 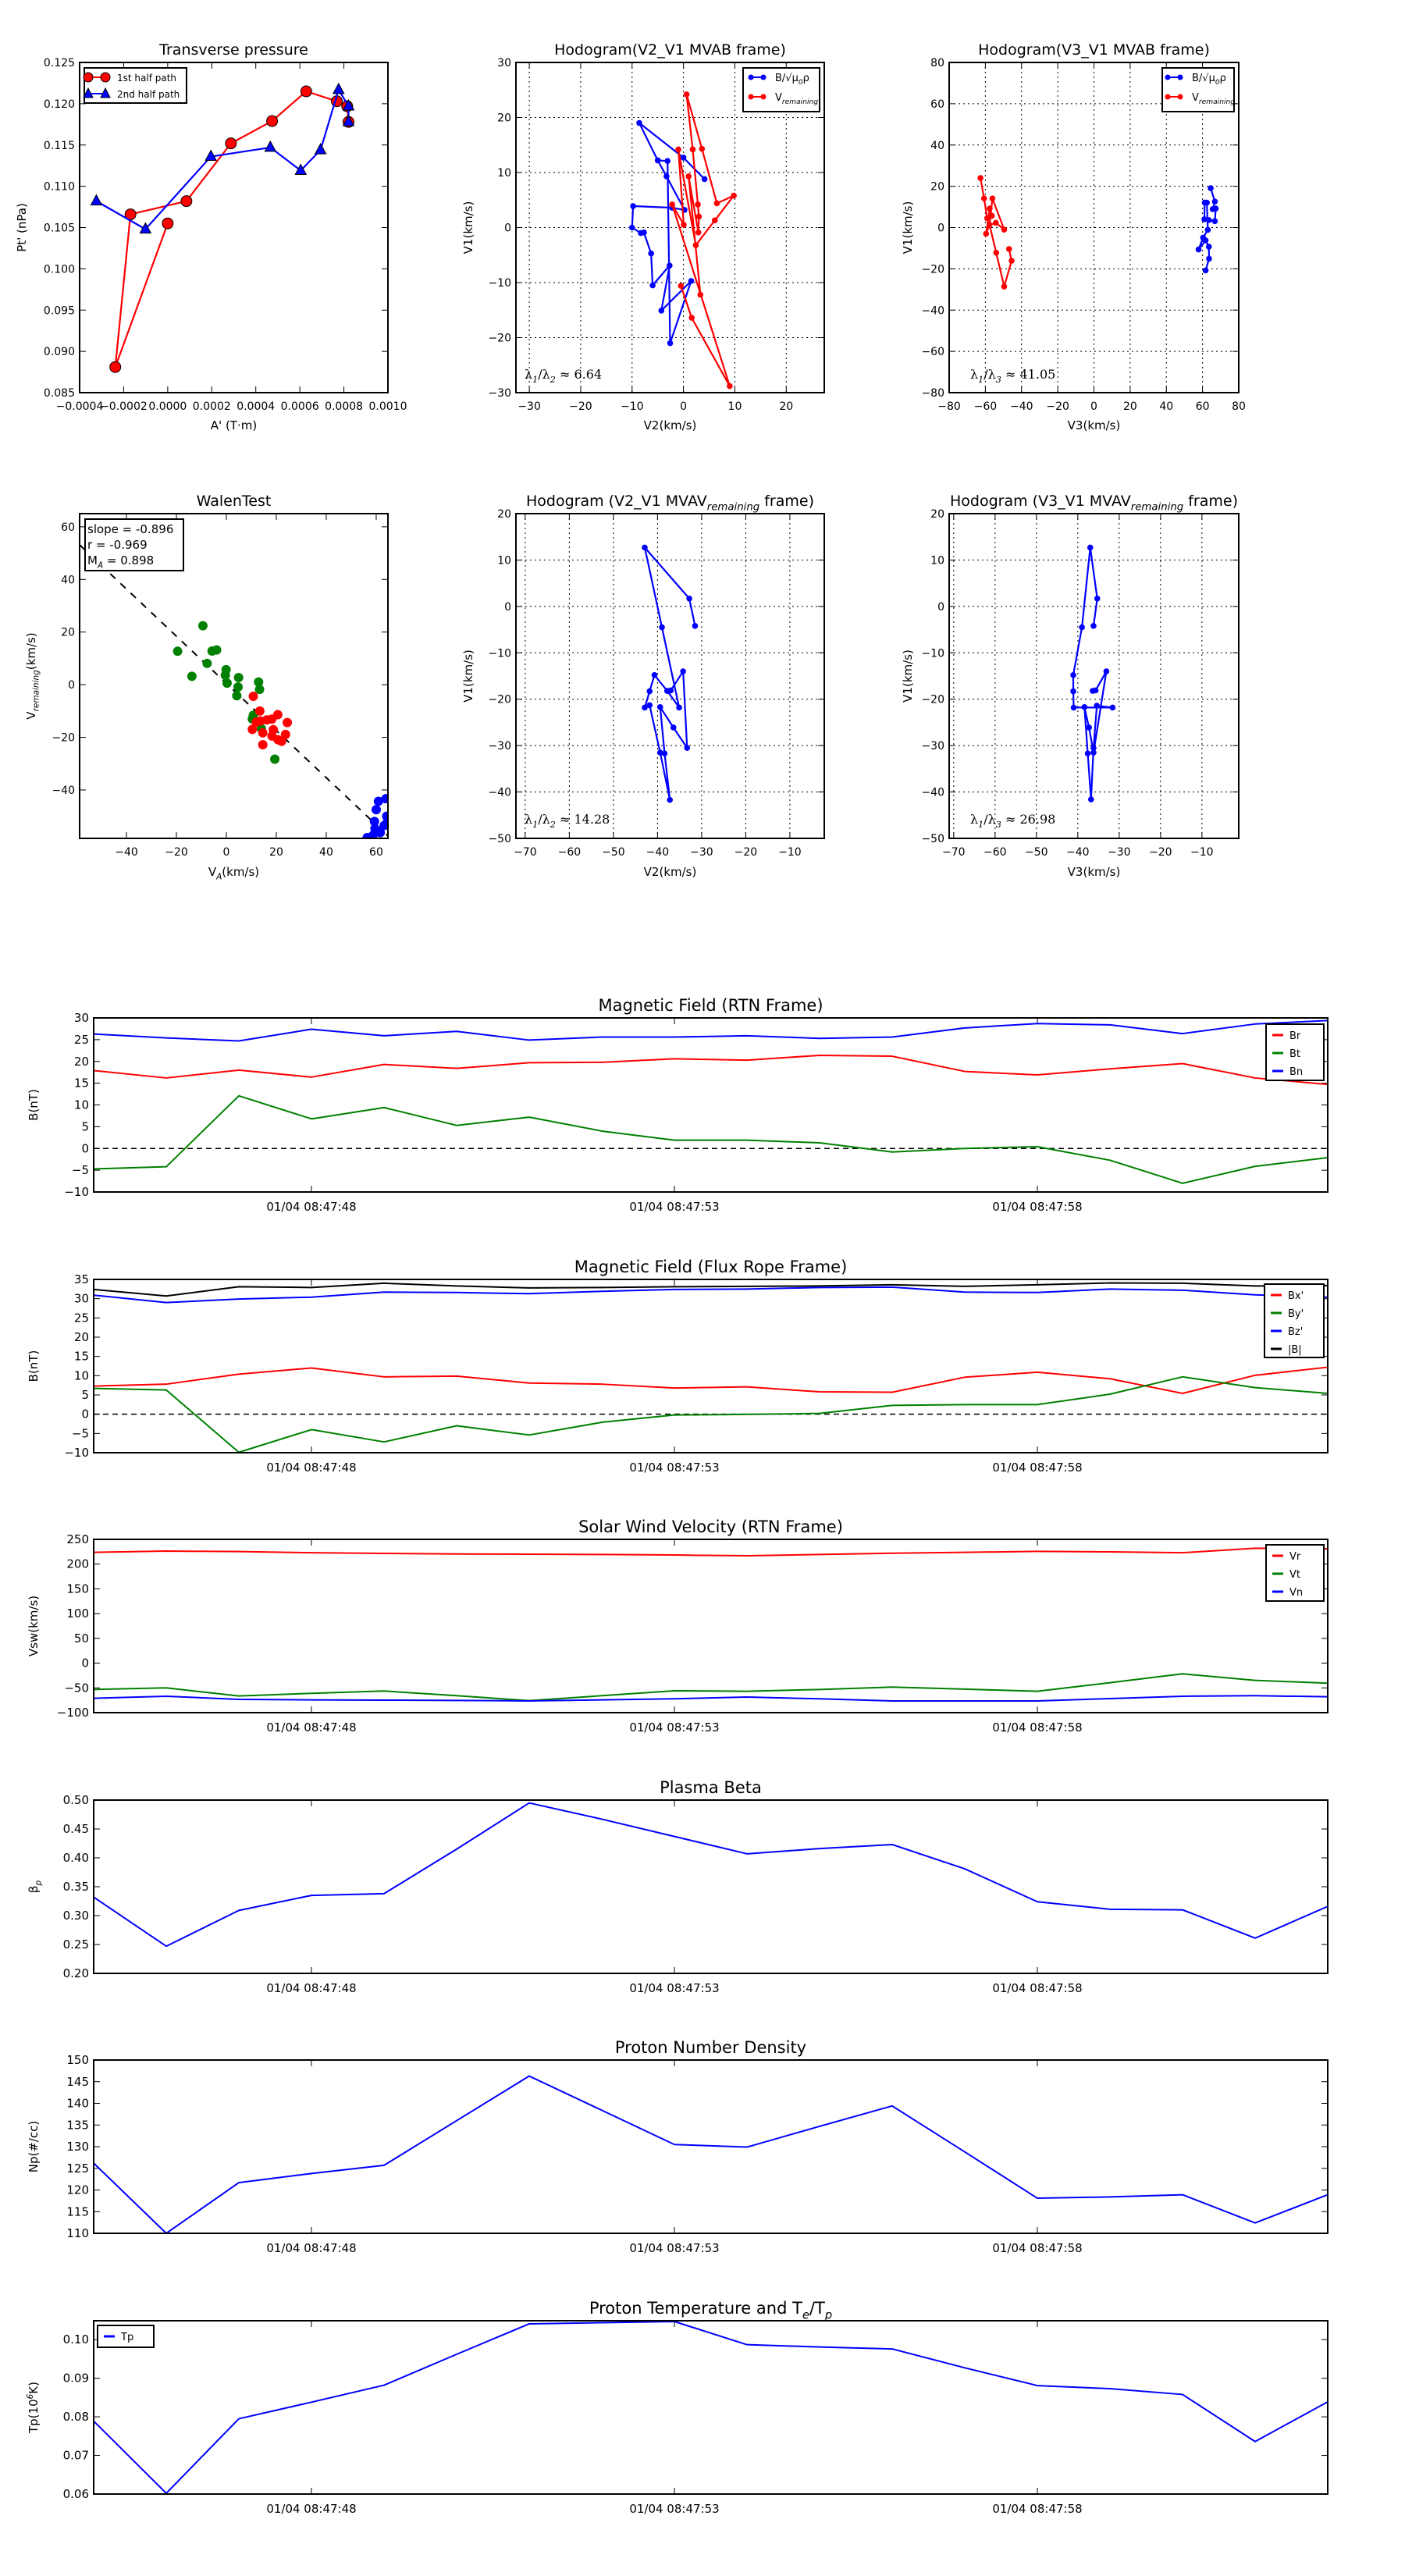 What do you see at coordinates (670, 503) in the screenshot?
I see `chart-title: Hodogram (V2_V1 MVAVremaining frame)` at bounding box center [670, 503].